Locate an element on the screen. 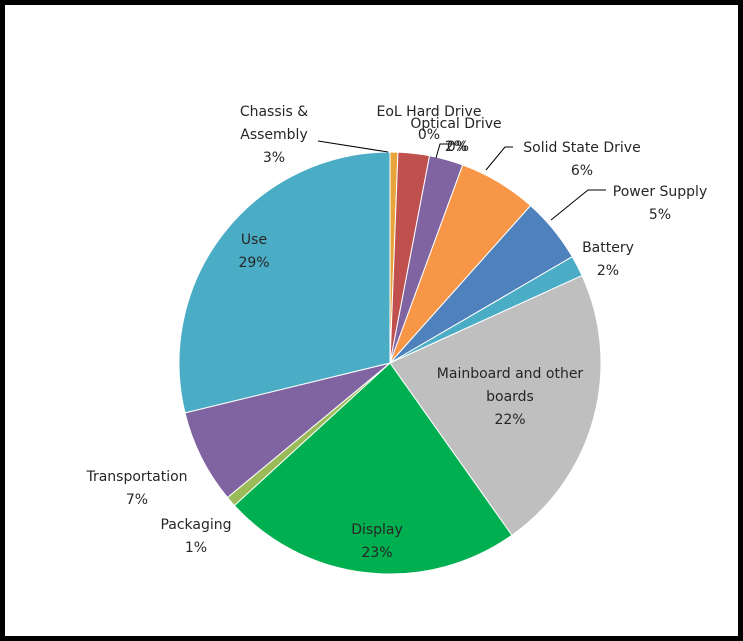 The height and width of the screenshot is (641, 743). data-label-battery: Battery 2% is located at coordinates (608, 259).